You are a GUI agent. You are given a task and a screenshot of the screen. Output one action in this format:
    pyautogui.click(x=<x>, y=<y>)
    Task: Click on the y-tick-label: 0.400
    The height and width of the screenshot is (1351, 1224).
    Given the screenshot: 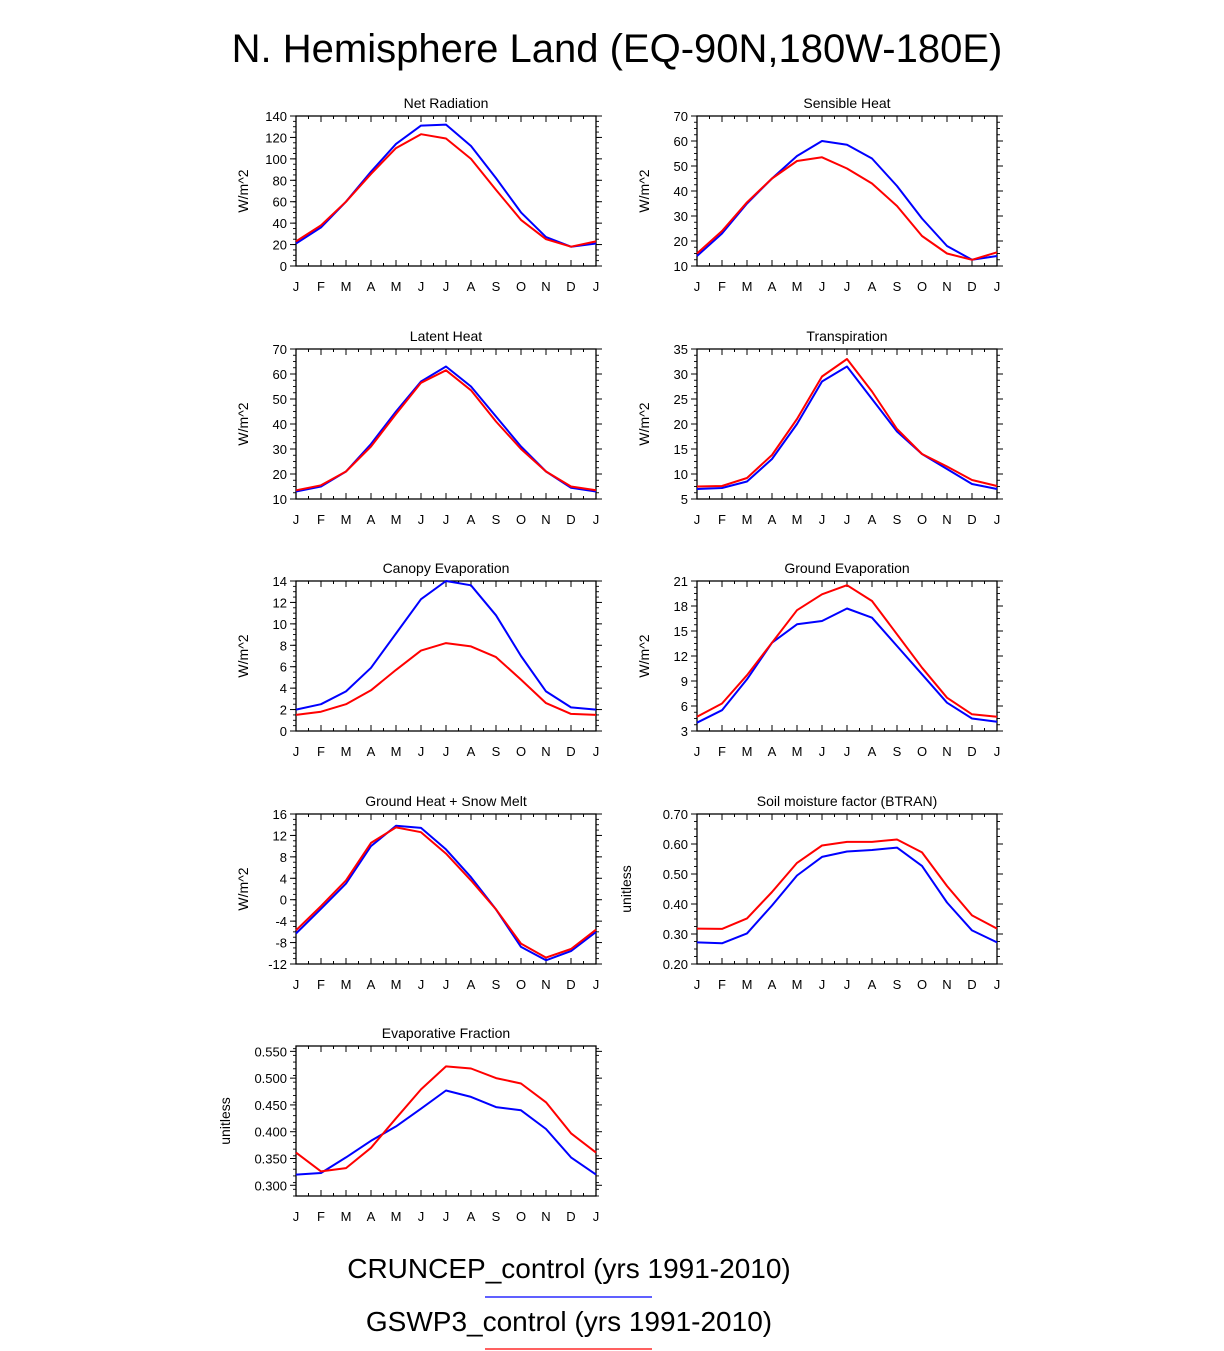 What is the action you would take?
    pyautogui.click(x=270, y=1132)
    